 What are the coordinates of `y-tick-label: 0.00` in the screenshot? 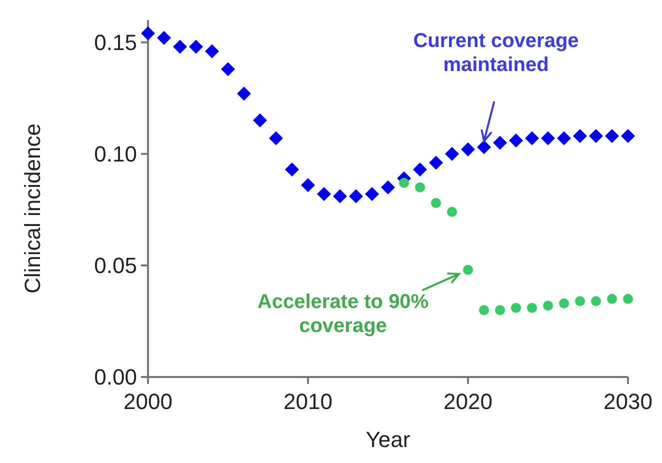 It's located at (115, 377).